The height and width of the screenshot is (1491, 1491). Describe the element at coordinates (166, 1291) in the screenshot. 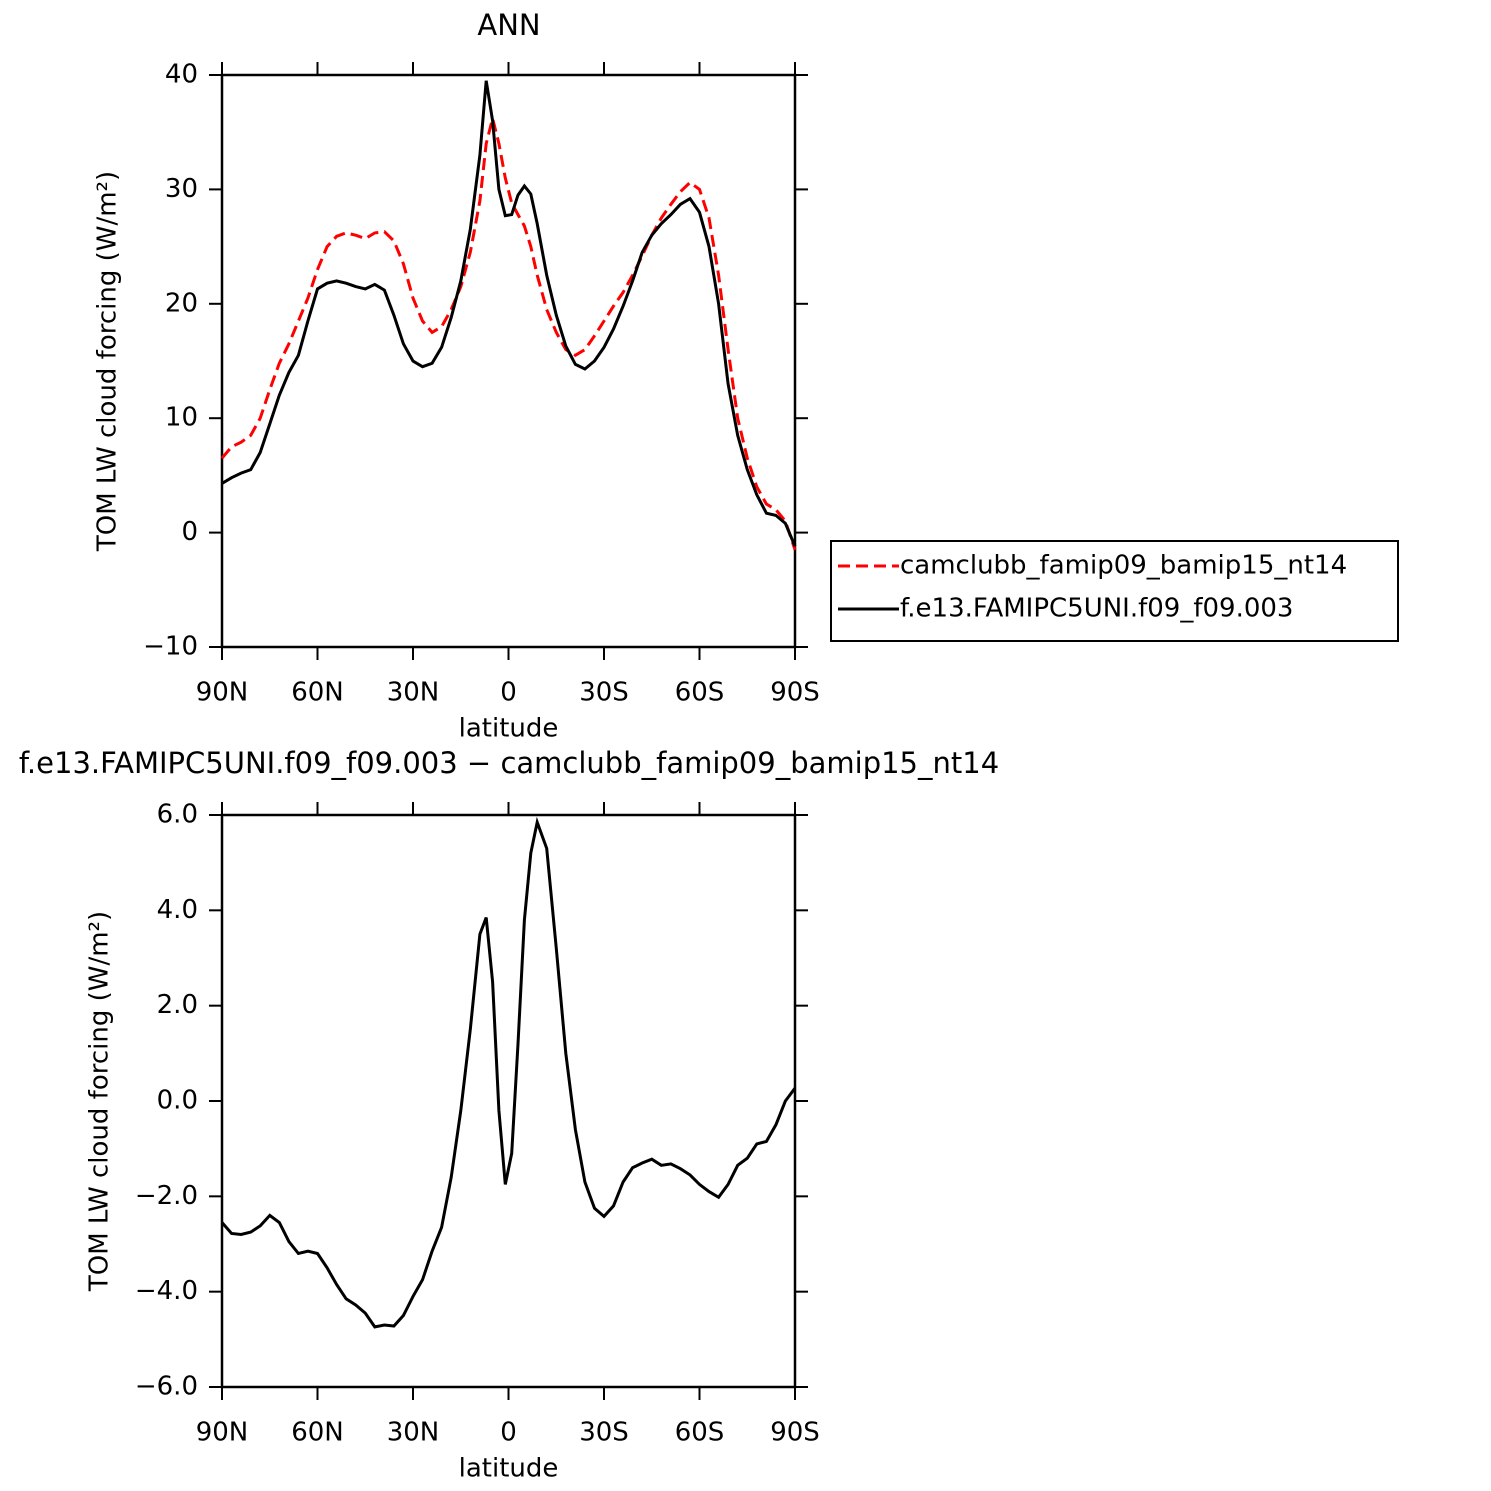

I see `y-tick-label: −4.0` at that location.